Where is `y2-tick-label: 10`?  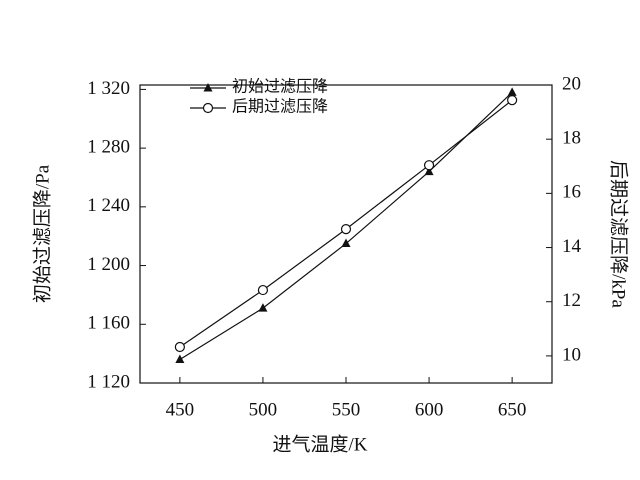
y2-tick-label: 10 is located at coordinates (571, 354).